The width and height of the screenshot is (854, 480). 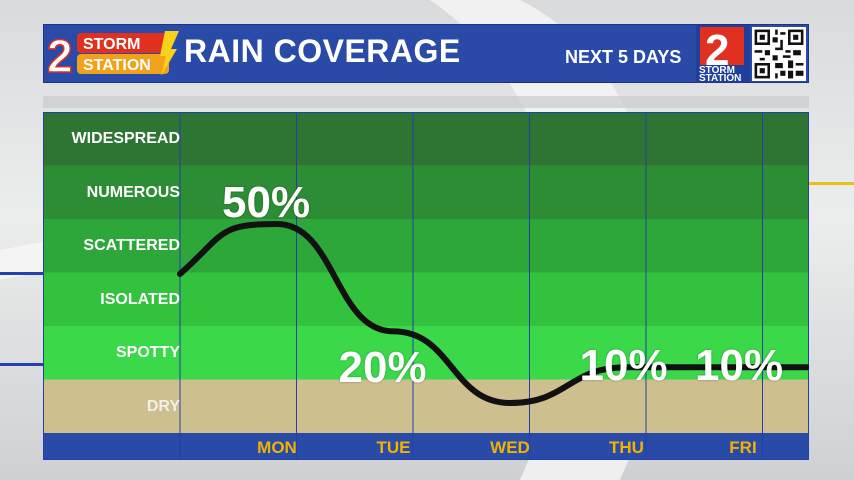 I want to click on band-numerous, so click(x=426, y=192).